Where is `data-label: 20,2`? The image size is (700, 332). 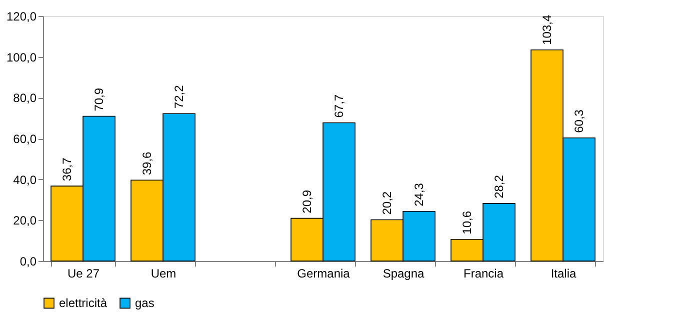 data-label: 20,2 is located at coordinates (387, 203).